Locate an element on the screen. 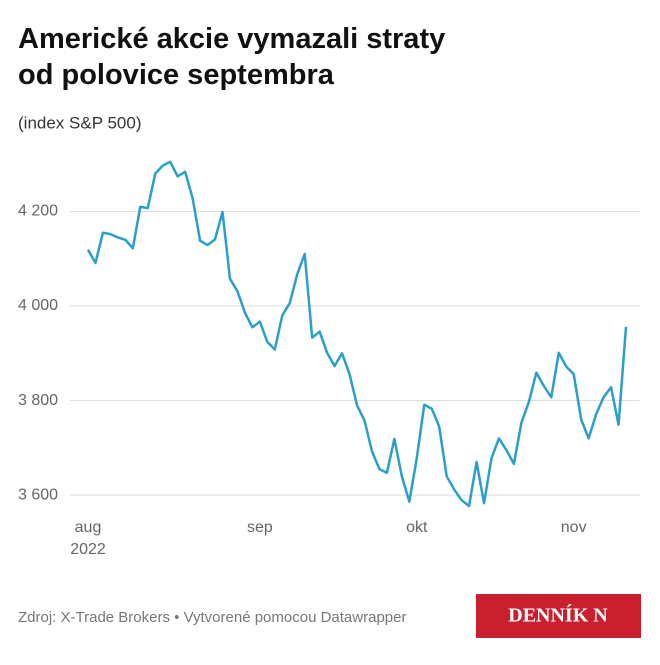 The image size is (660, 665). logo-box is located at coordinates (558, 616).